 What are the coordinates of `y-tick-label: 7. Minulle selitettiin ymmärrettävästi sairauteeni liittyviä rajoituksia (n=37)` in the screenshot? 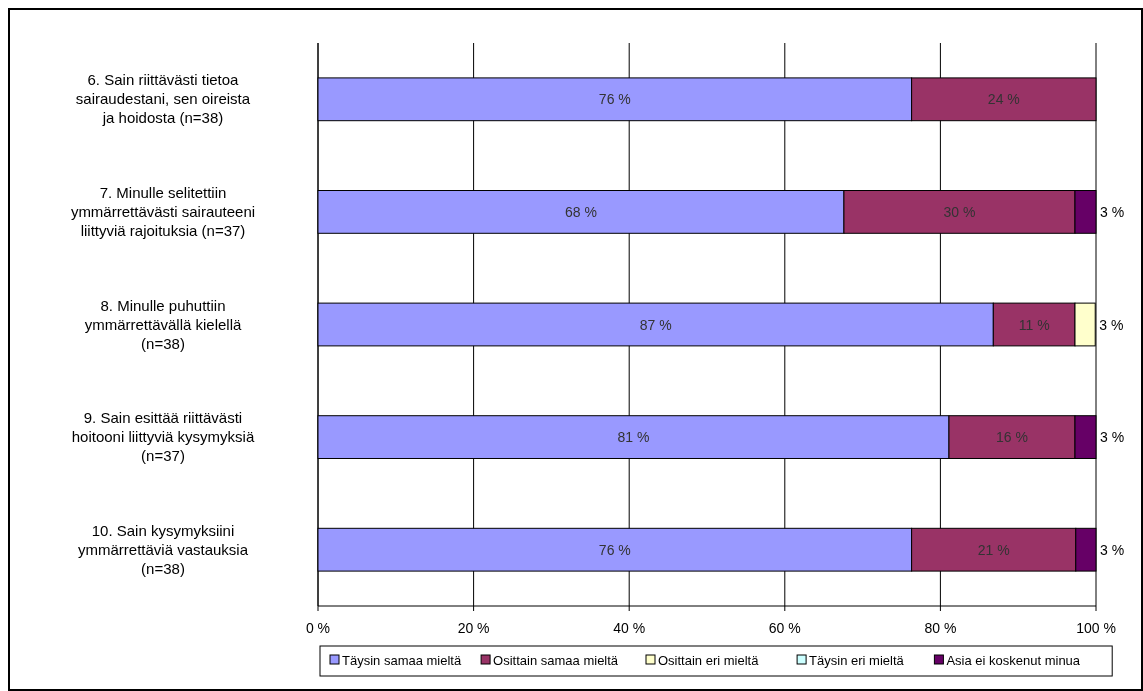 It's located at (163, 211).